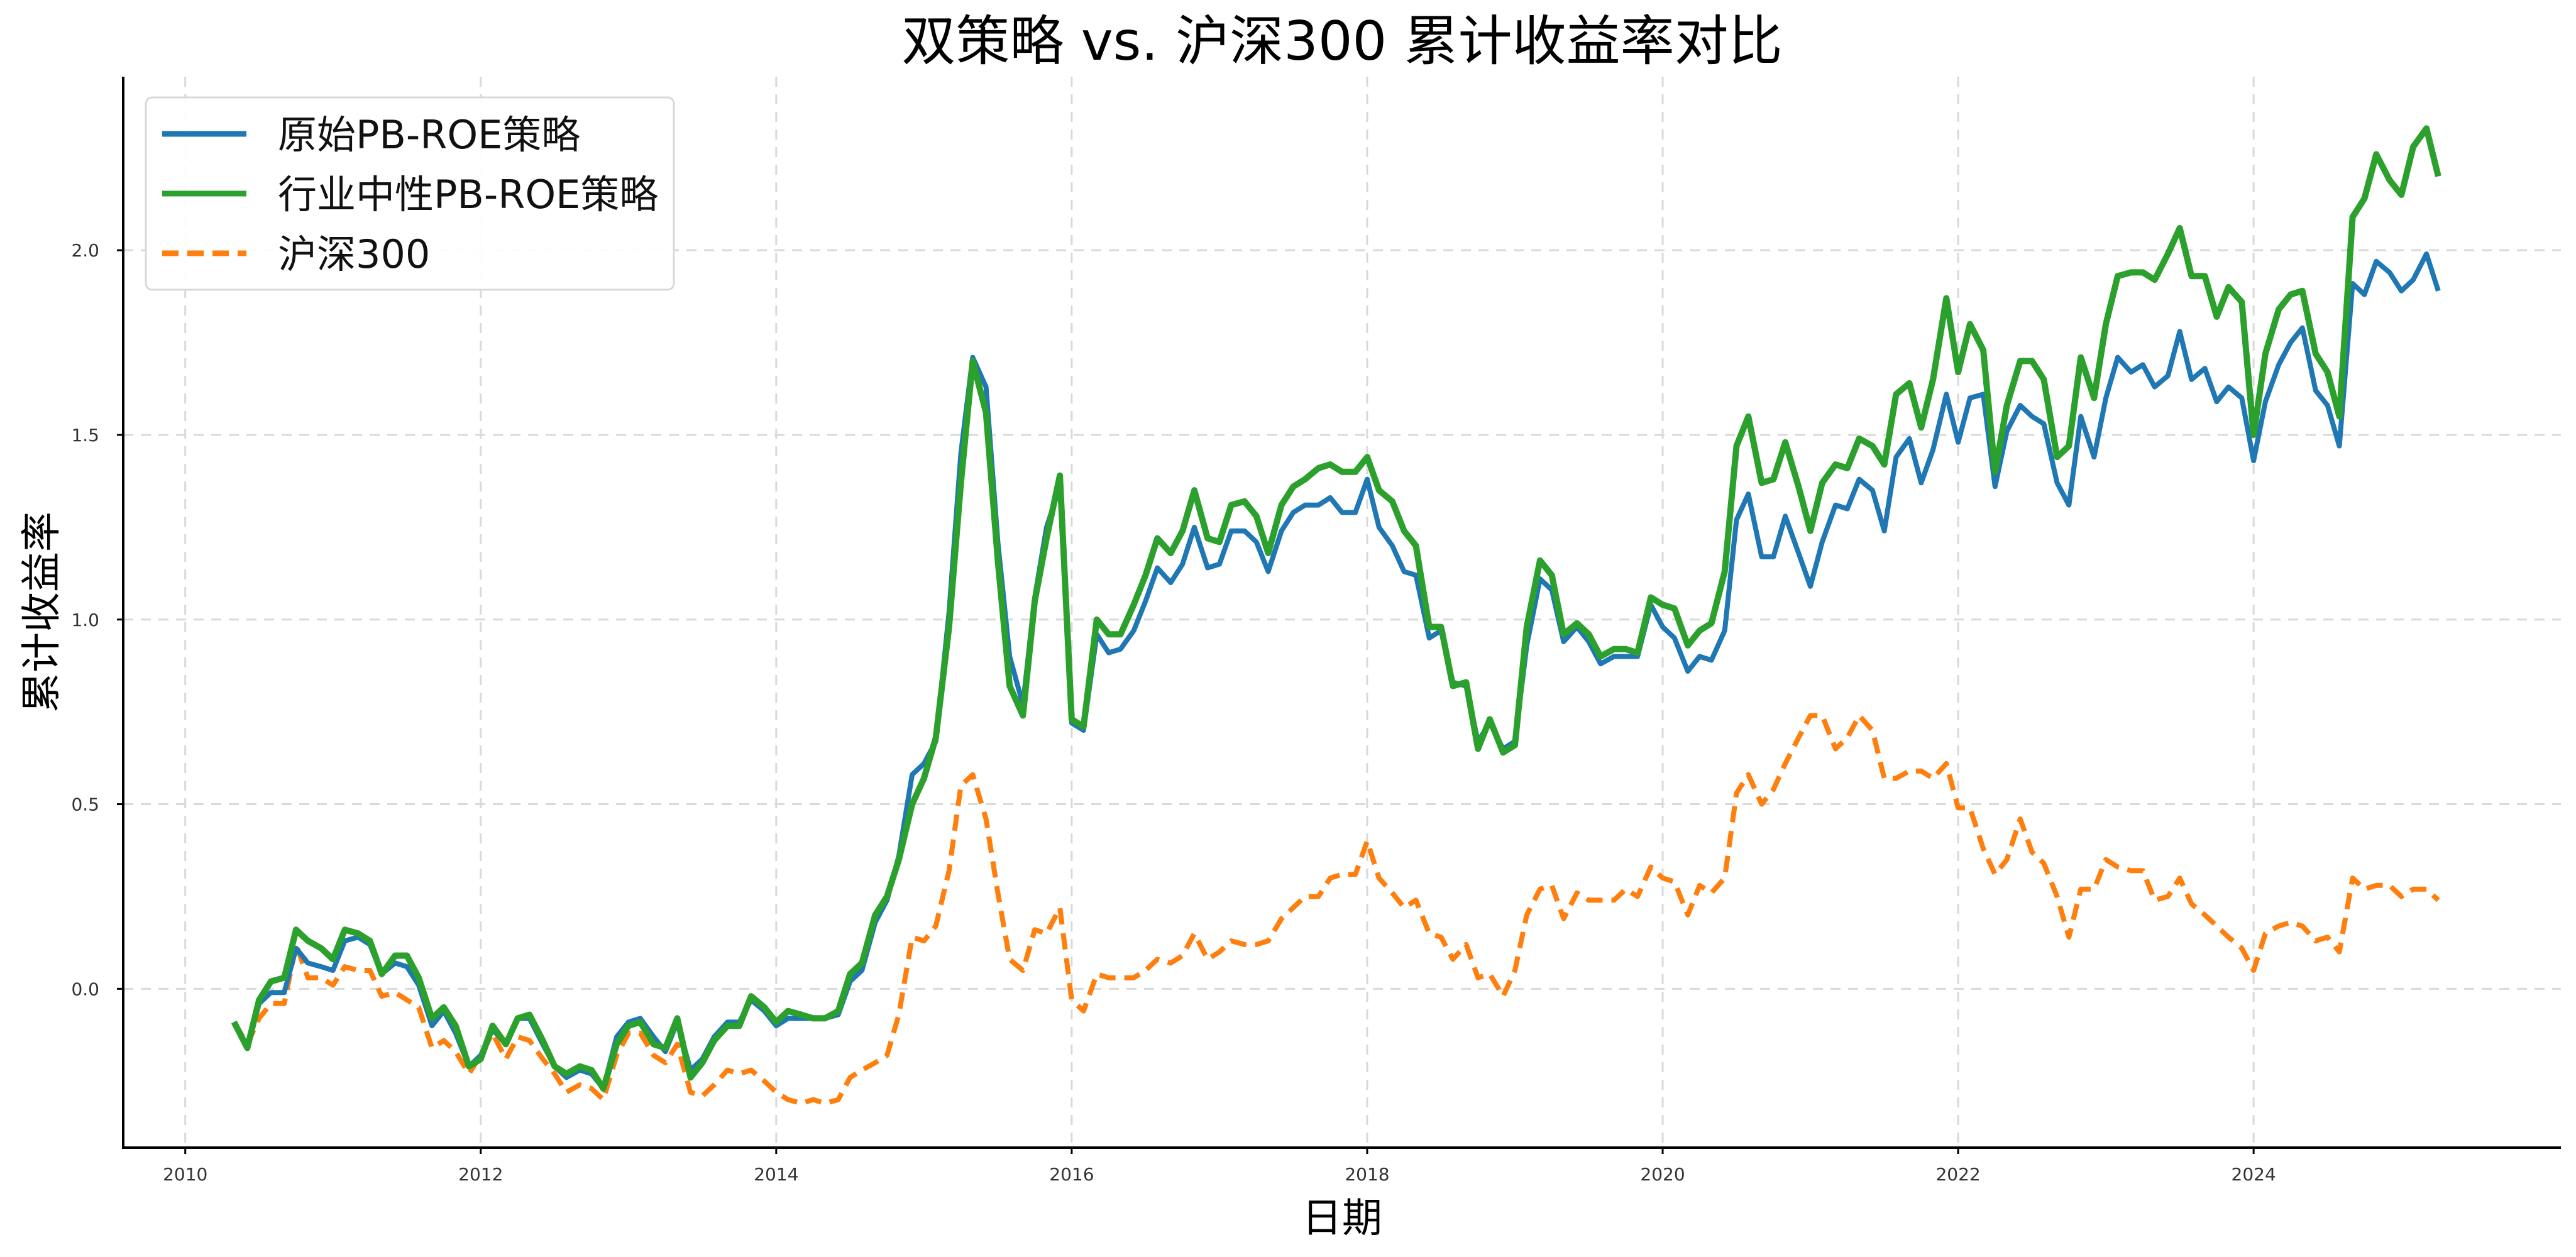  What do you see at coordinates (42, 612) in the screenshot?
I see `y-axis-label: 累计收益率` at bounding box center [42, 612].